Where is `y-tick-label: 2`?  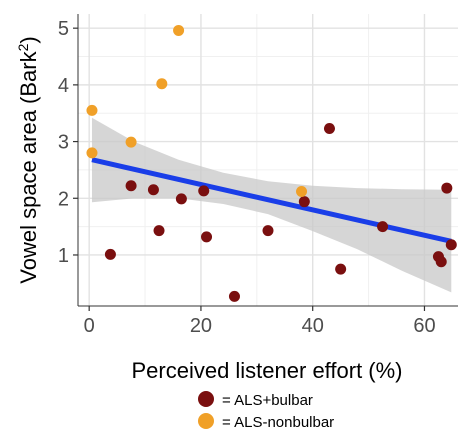
y-tick-label: 2 is located at coordinates (63, 199).